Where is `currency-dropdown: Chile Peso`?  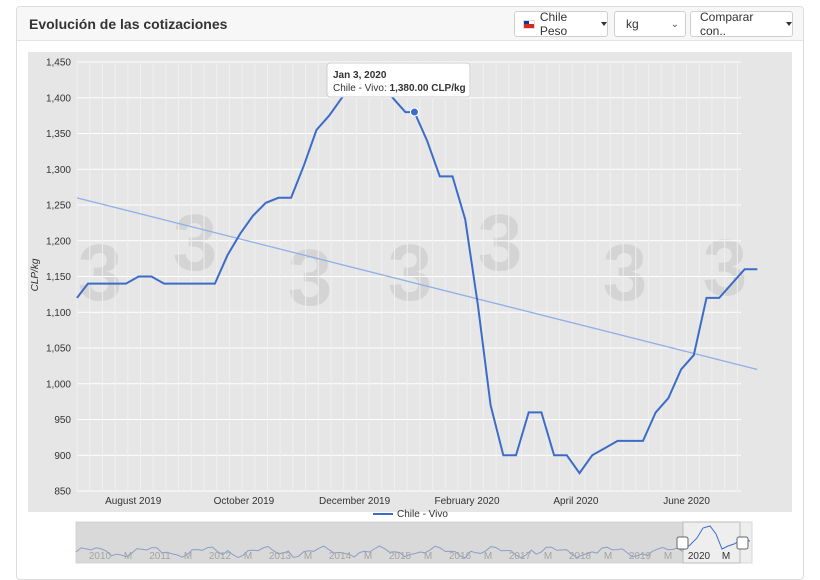
currency-dropdown: Chile Peso is located at coordinates (561, 24).